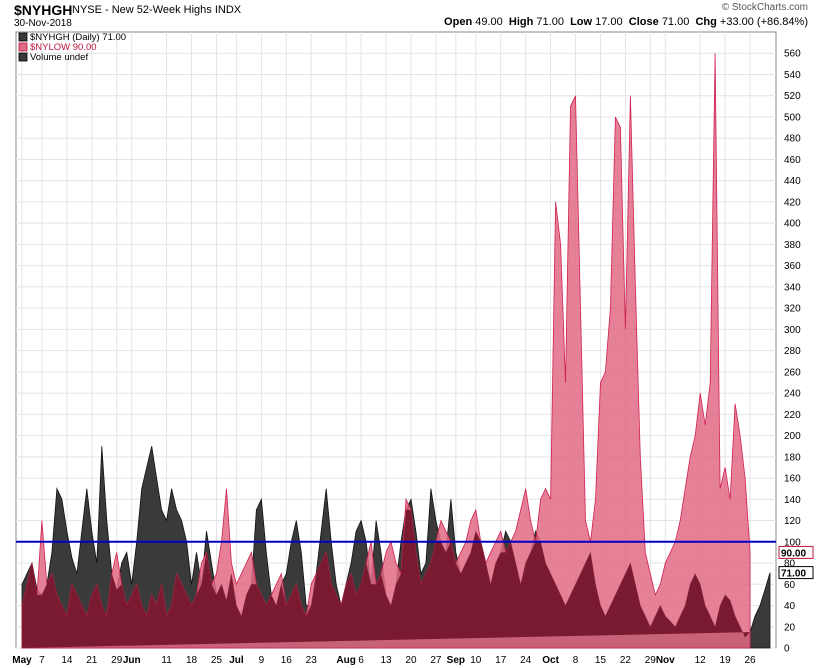  Describe the element at coordinates (790, 564) in the screenshot. I see `y-tick-label: 80` at that location.